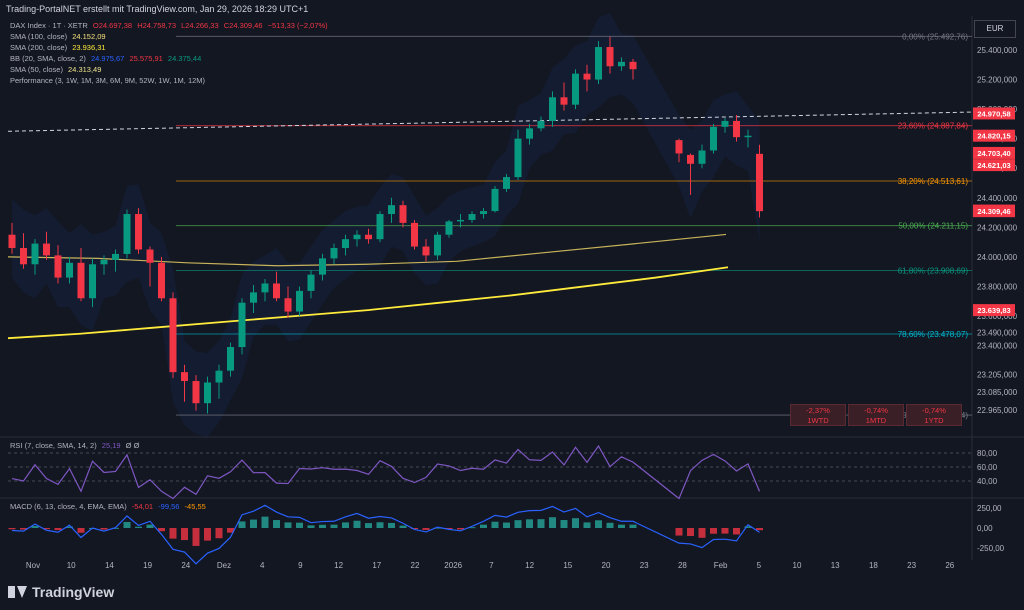 This screenshot has height=610, width=1024. I want to click on legend-value: O24.697,38, so click(112, 25).